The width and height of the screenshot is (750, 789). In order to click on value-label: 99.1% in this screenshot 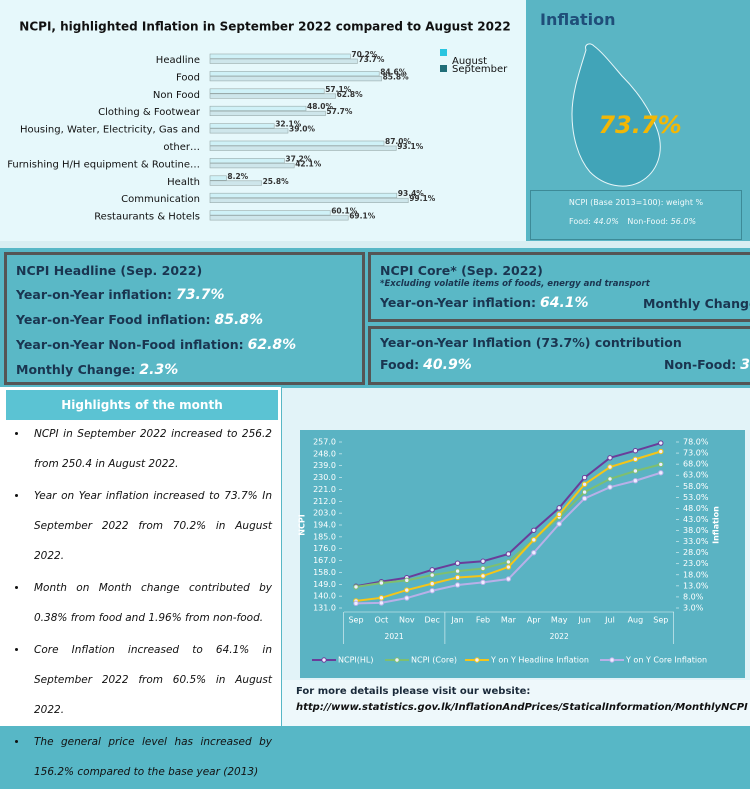, I will do `click(422, 198)`.